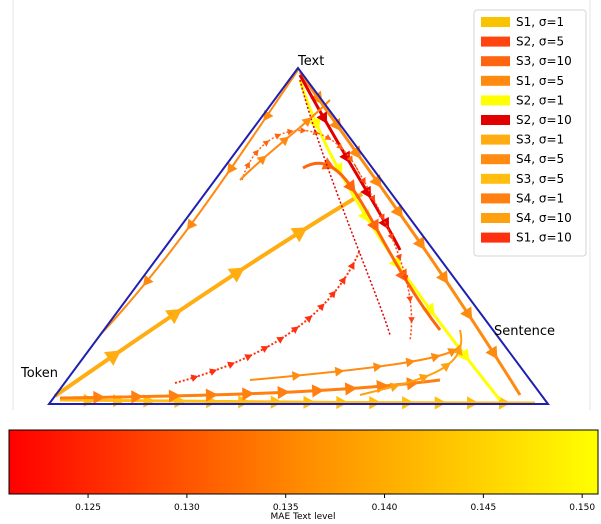  Describe the element at coordinates (524, 331) in the screenshot. I see `vertex-label-right: Sentence` at that location.